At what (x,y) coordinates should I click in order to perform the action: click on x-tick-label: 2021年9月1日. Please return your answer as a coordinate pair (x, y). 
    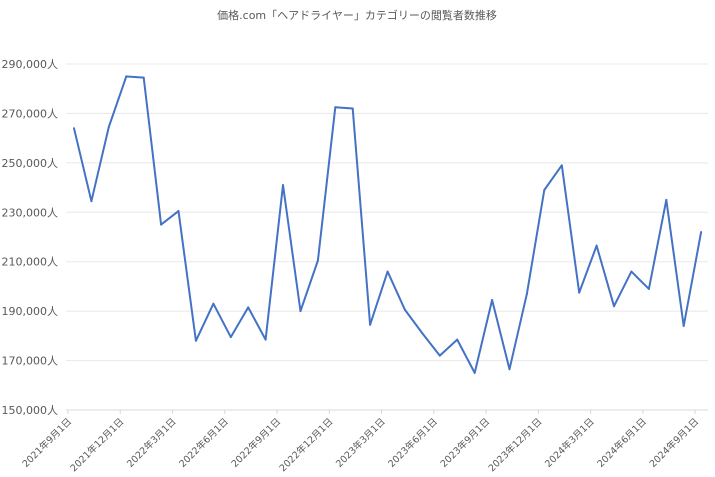
    Looking at the image, I should click on (47, 443).